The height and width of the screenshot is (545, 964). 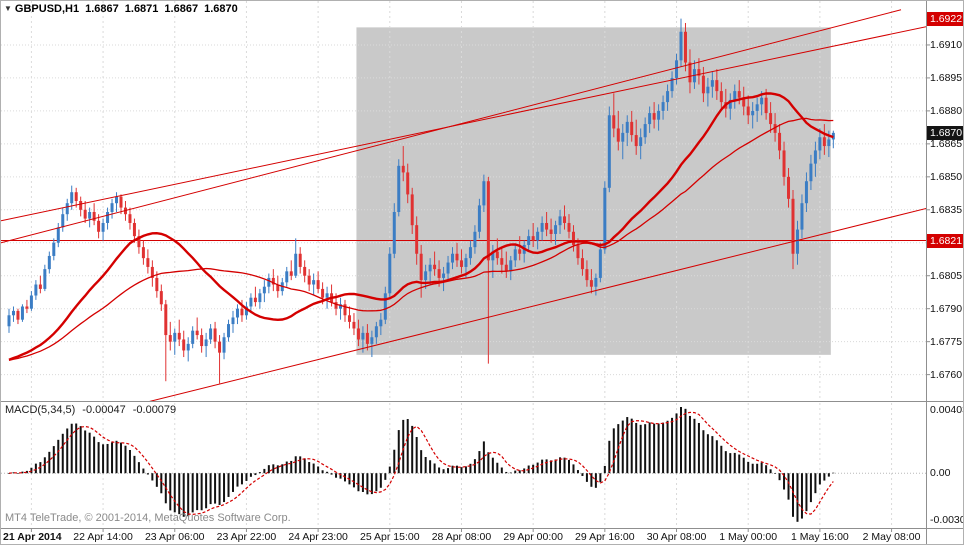 What do you see at coordinates (246, 537) in the screenshot?
I see `time-tick-label: 23 Apr 22:00` at bounding box center [246, 537].